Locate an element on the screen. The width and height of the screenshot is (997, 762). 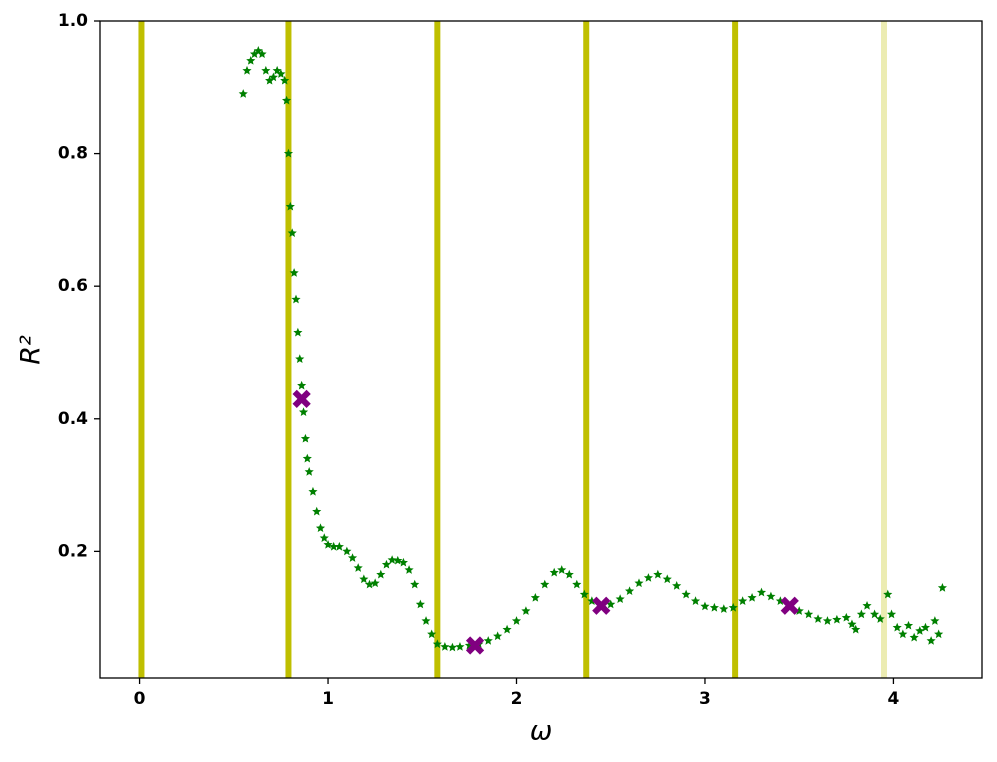
x-axis-label: ω is located at coordinates (541, 731).